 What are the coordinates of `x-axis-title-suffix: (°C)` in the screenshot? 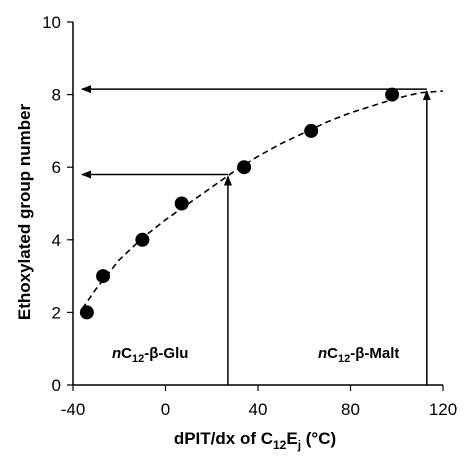 It's located at (318, 438).